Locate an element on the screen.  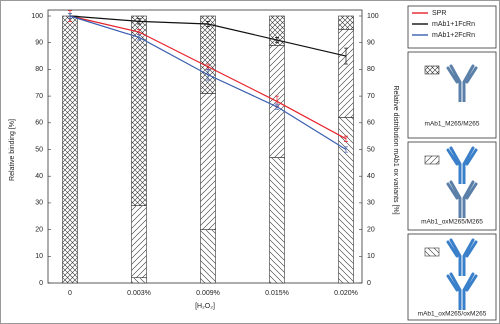
y2-tick-label: 70 is located at coordinates (371, 96).